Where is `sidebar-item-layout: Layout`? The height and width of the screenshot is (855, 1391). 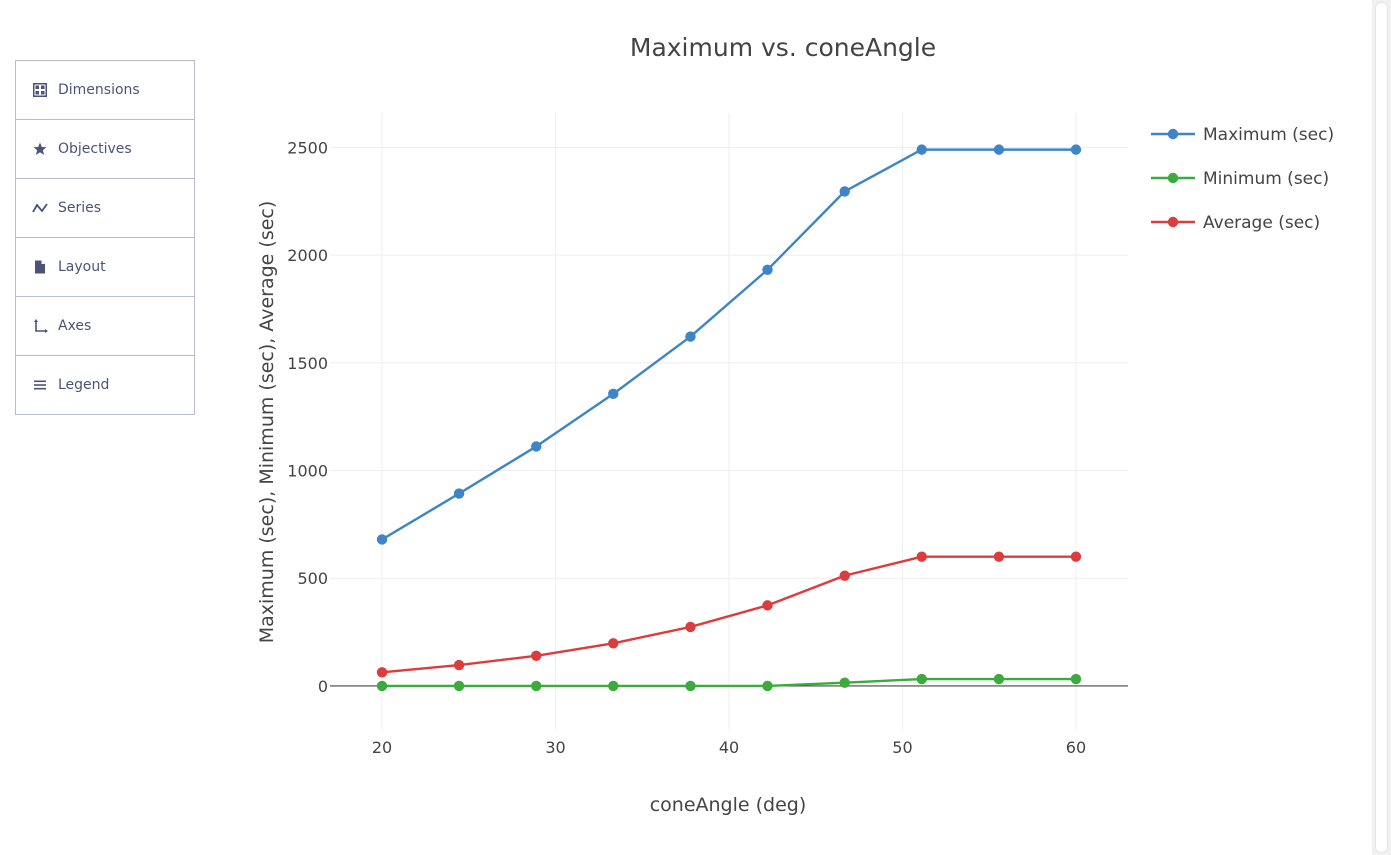 sidebar-item-layout: Layout is located at coordinates (105, 267).